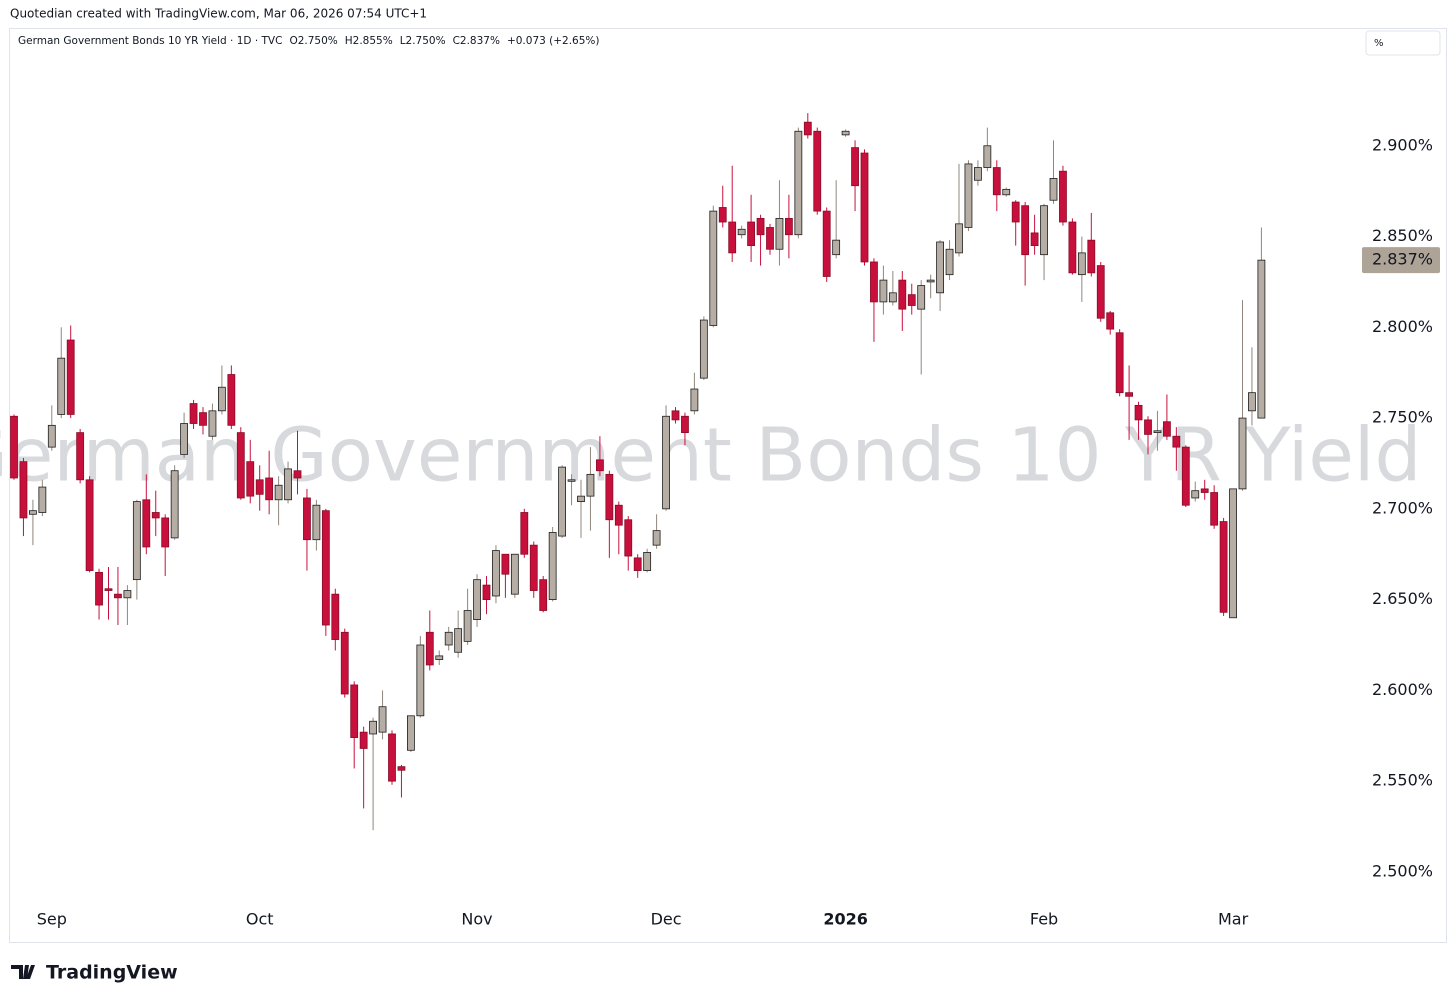 The width and height of the screenshot is (1456, 1002). I want to click on y-tick-label: 2.900%, so click(1402, 144).